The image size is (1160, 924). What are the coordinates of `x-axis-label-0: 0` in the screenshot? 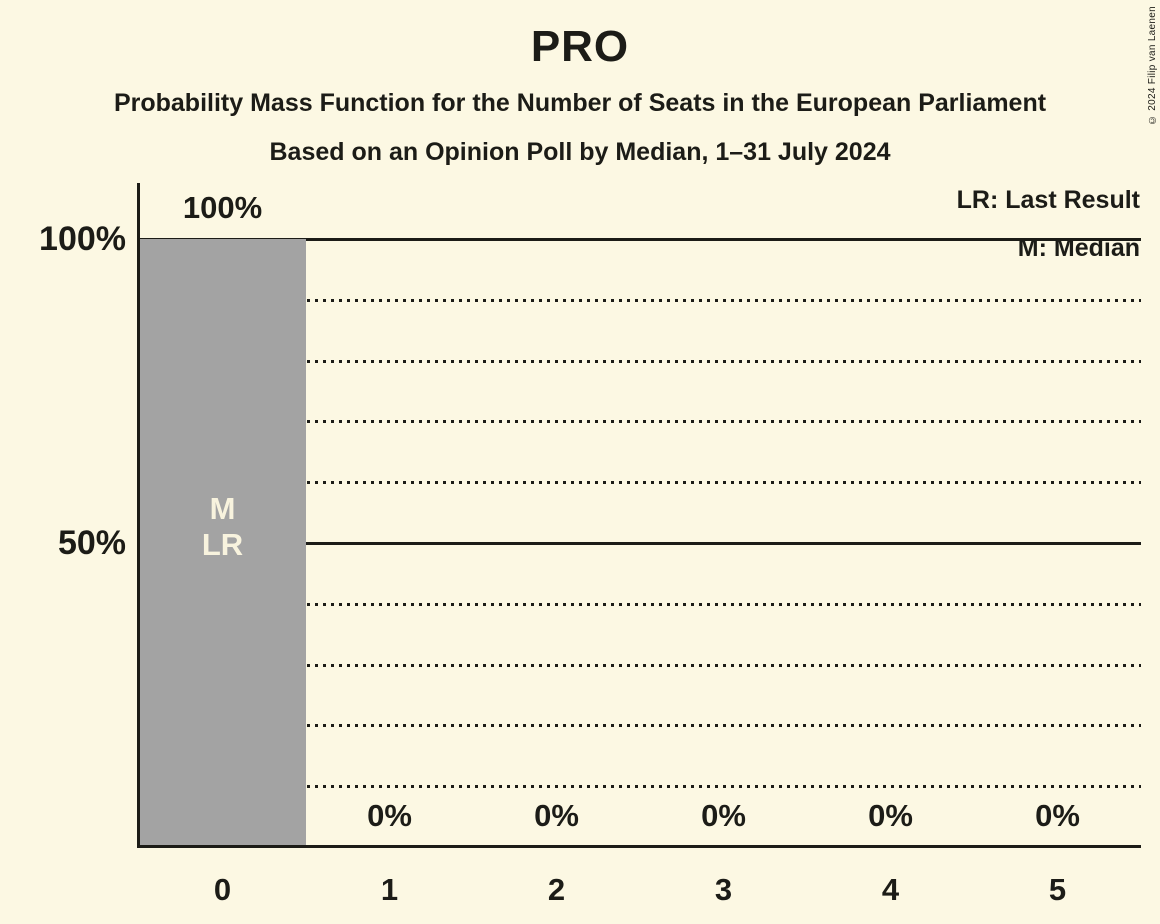 It's located at (222, 889).